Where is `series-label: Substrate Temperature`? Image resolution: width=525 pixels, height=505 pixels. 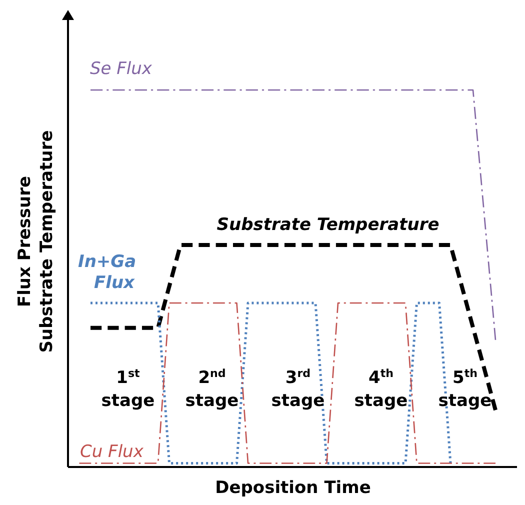
series-label: Substrate Temperature is located at coordinates (328, 225).